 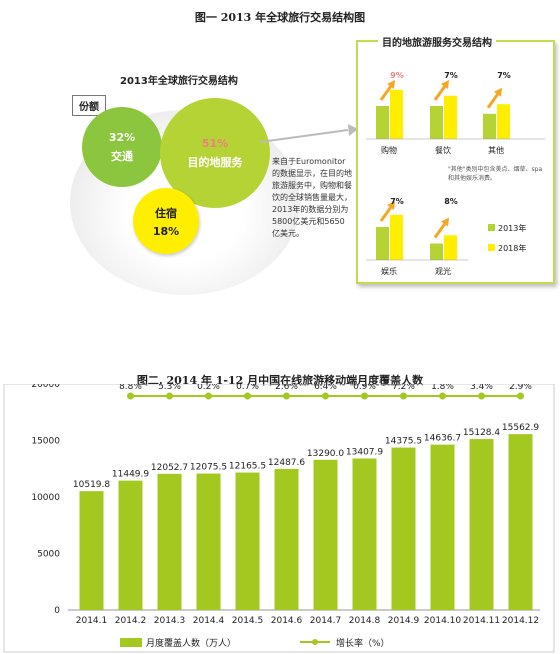 What do you see at coordinates (89, 105) in the screenshot?
I see `share-badge: 份额` at bounding box center [89, 105].